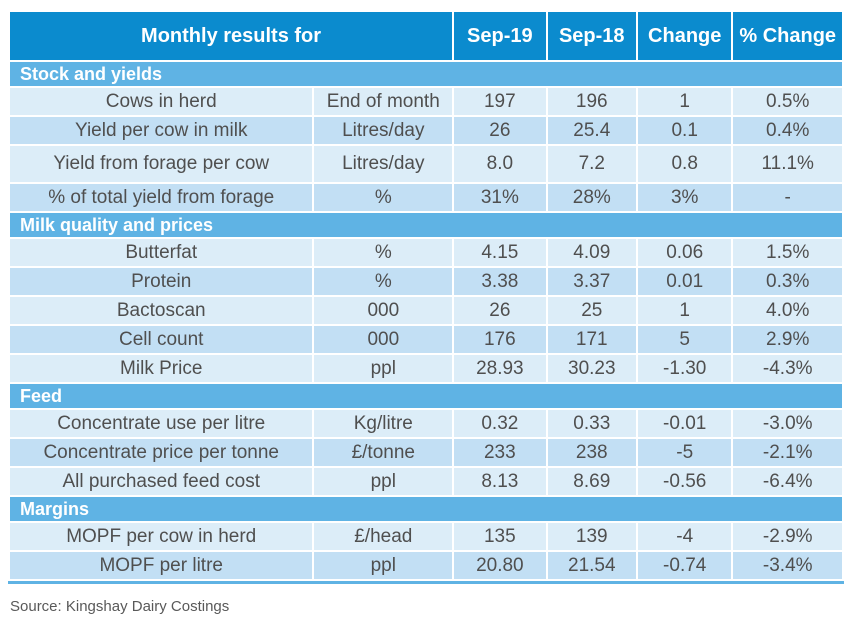 The height and width of the screenshot is (625, 852). Describe the element at coordinates (591, 423) in the screenshot. I see `value-sep18: 0.33` at that location.